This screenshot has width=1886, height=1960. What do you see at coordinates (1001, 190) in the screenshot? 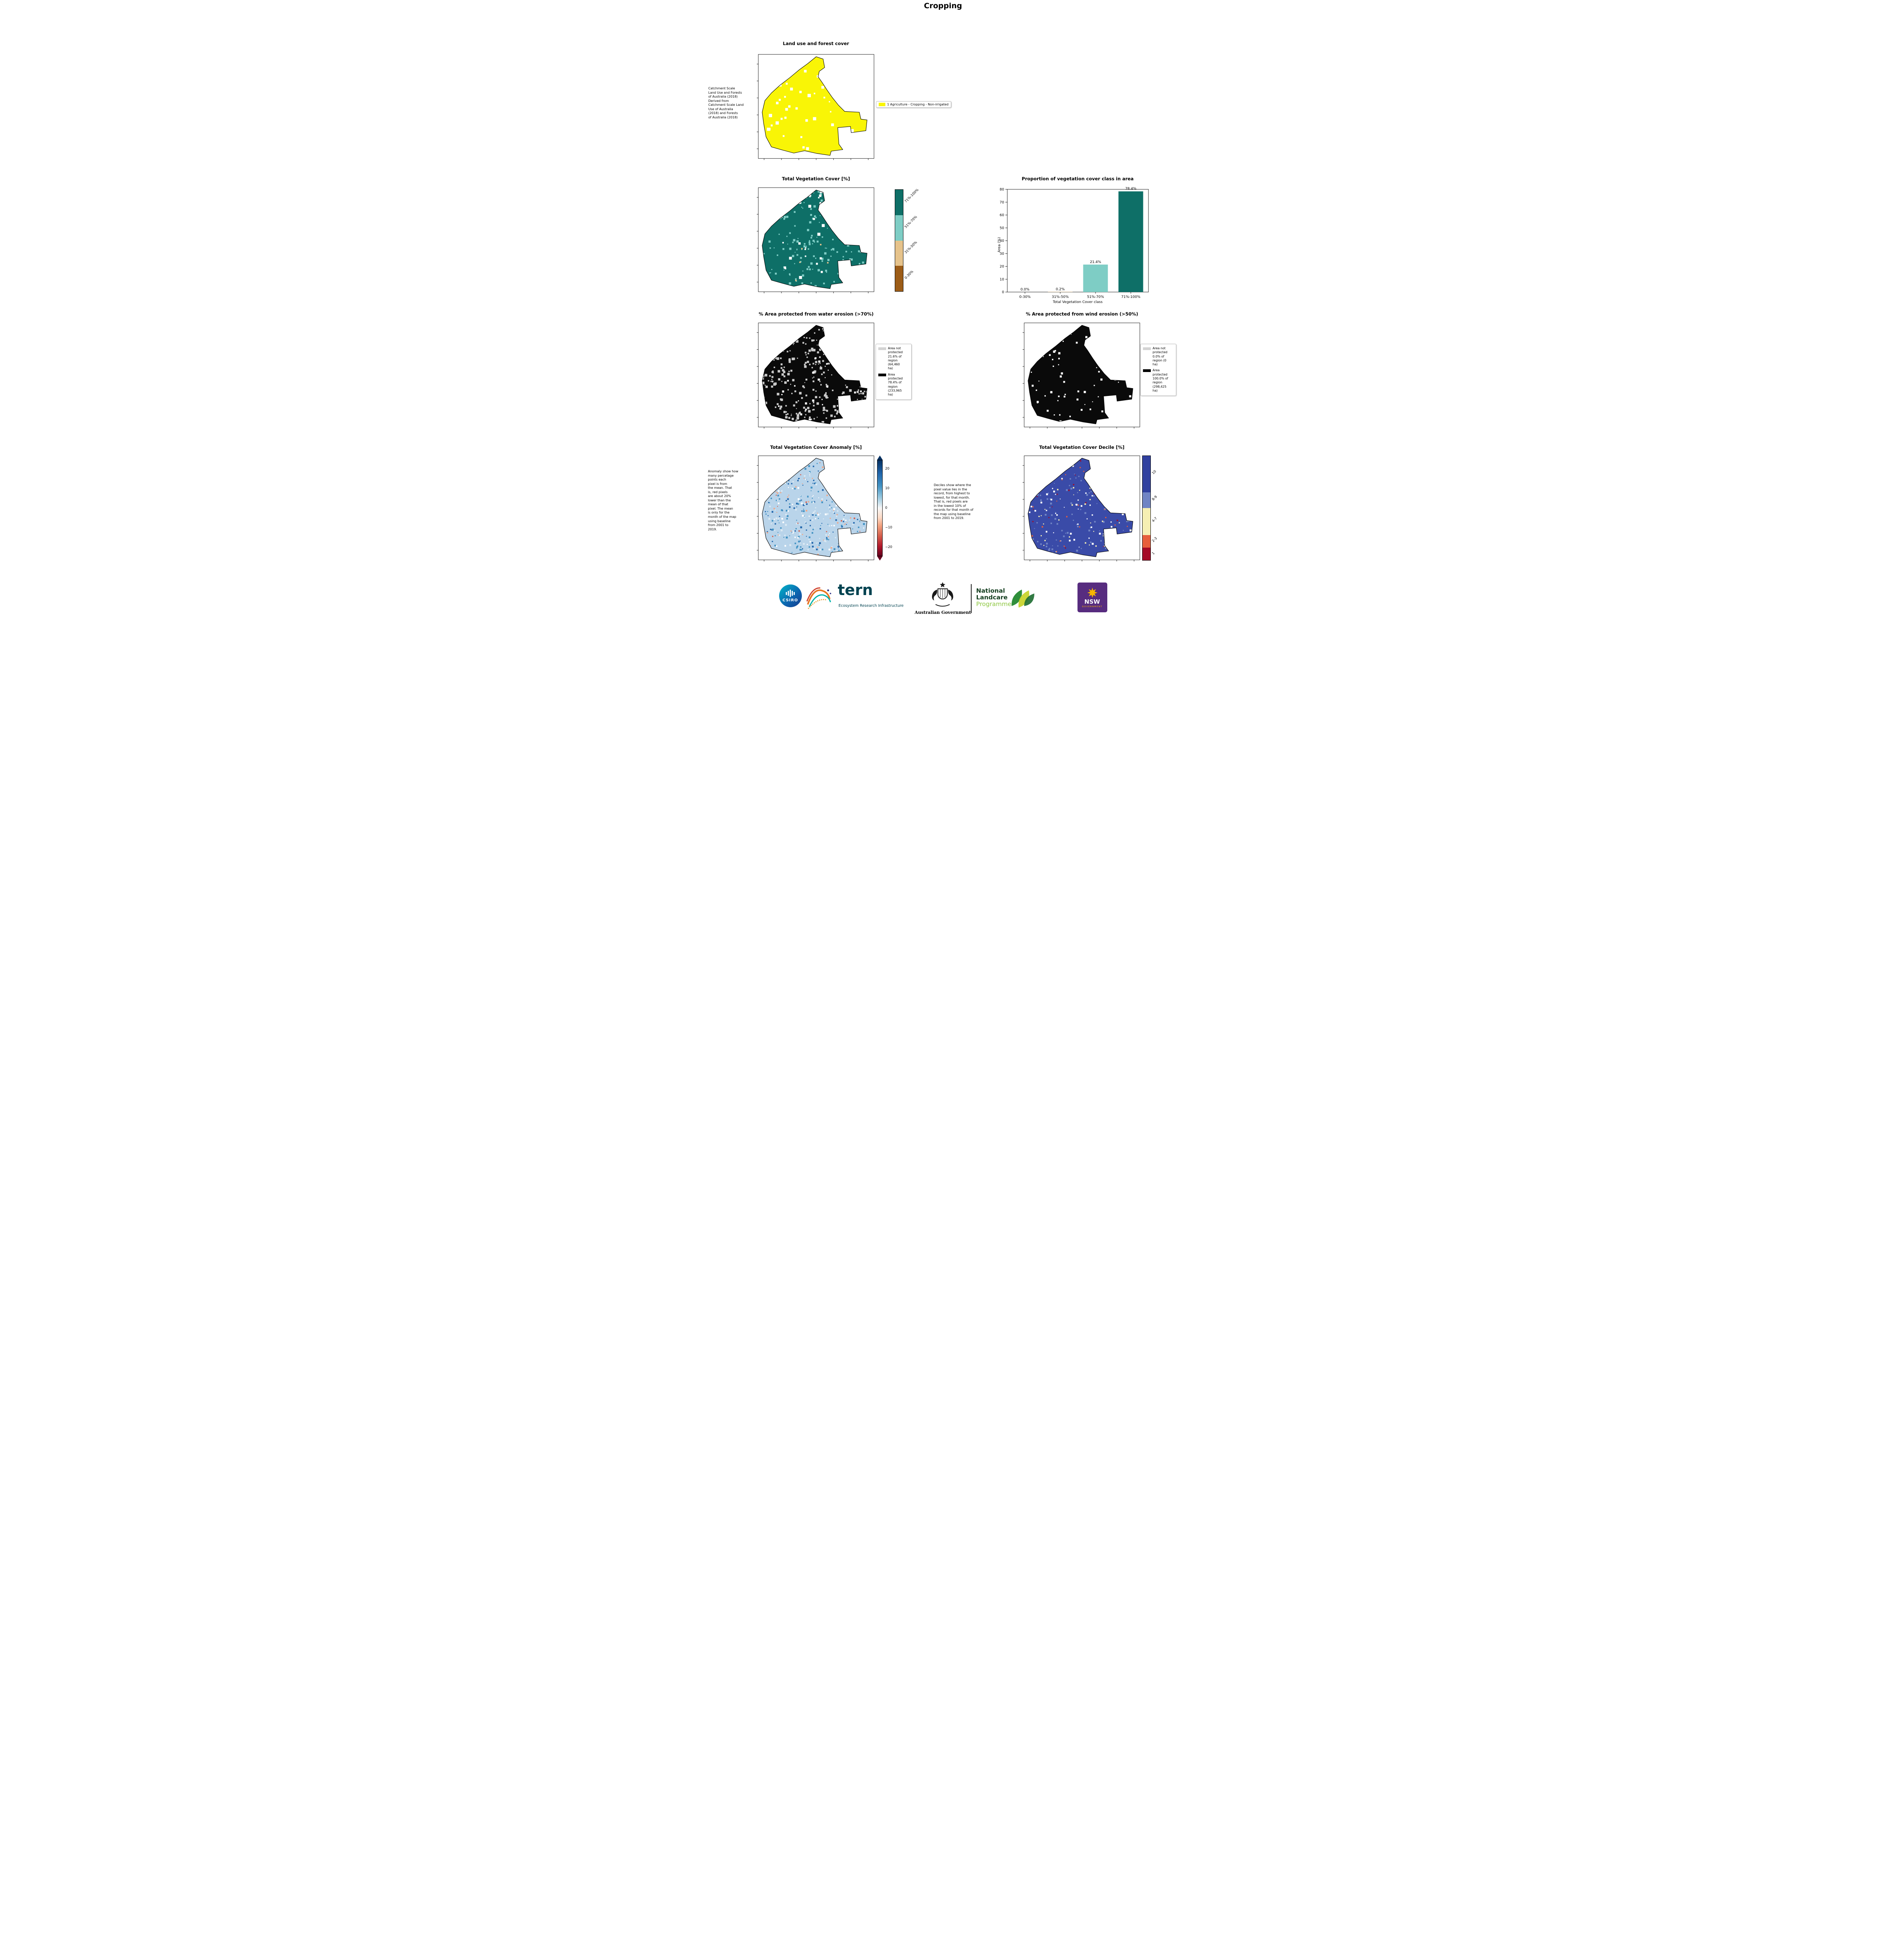
I see `svg-text: 80` at bounding box center [1001, 190].